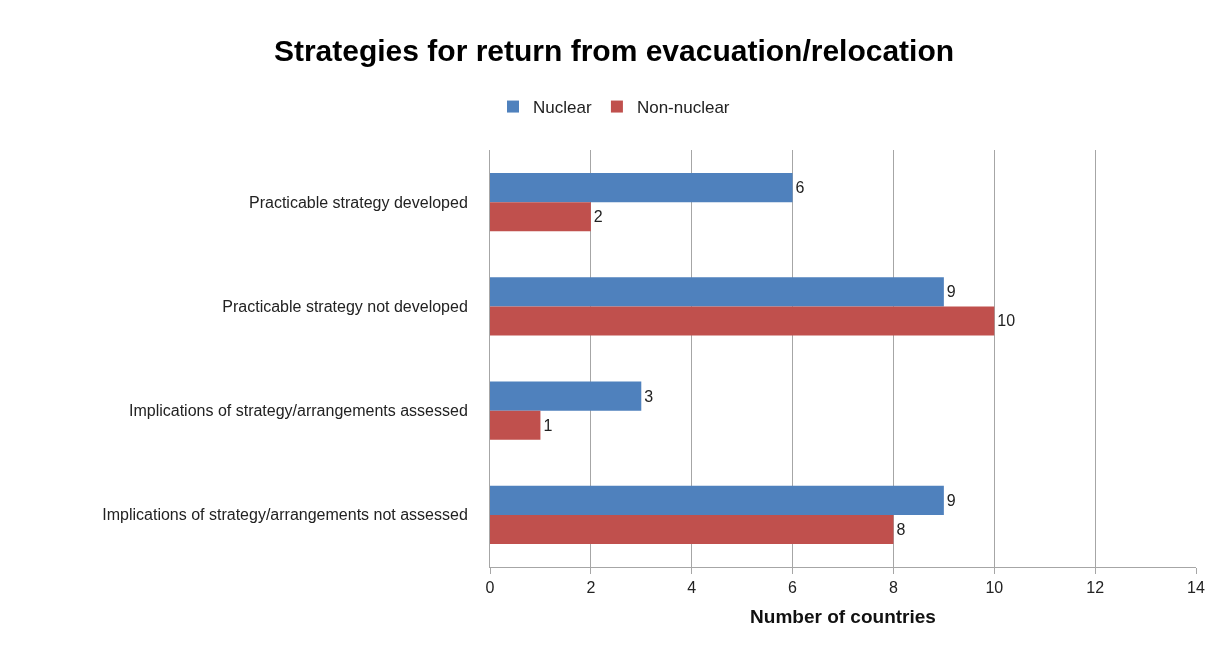  Describe the element at coordinates (901, 529) in the screenshot. I see `data-label: 8` at that location.